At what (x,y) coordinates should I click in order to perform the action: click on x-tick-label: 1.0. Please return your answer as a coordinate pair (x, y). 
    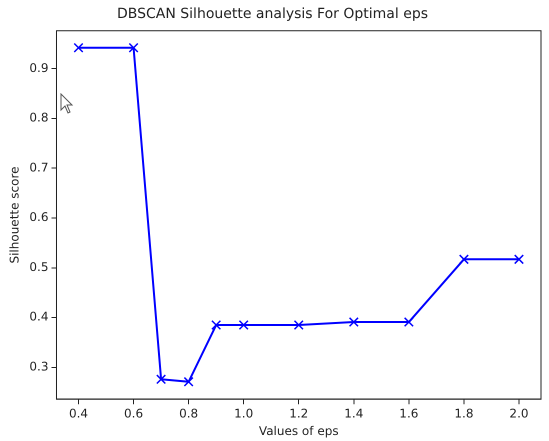
    Looking at the image, I should click on (244, 413).